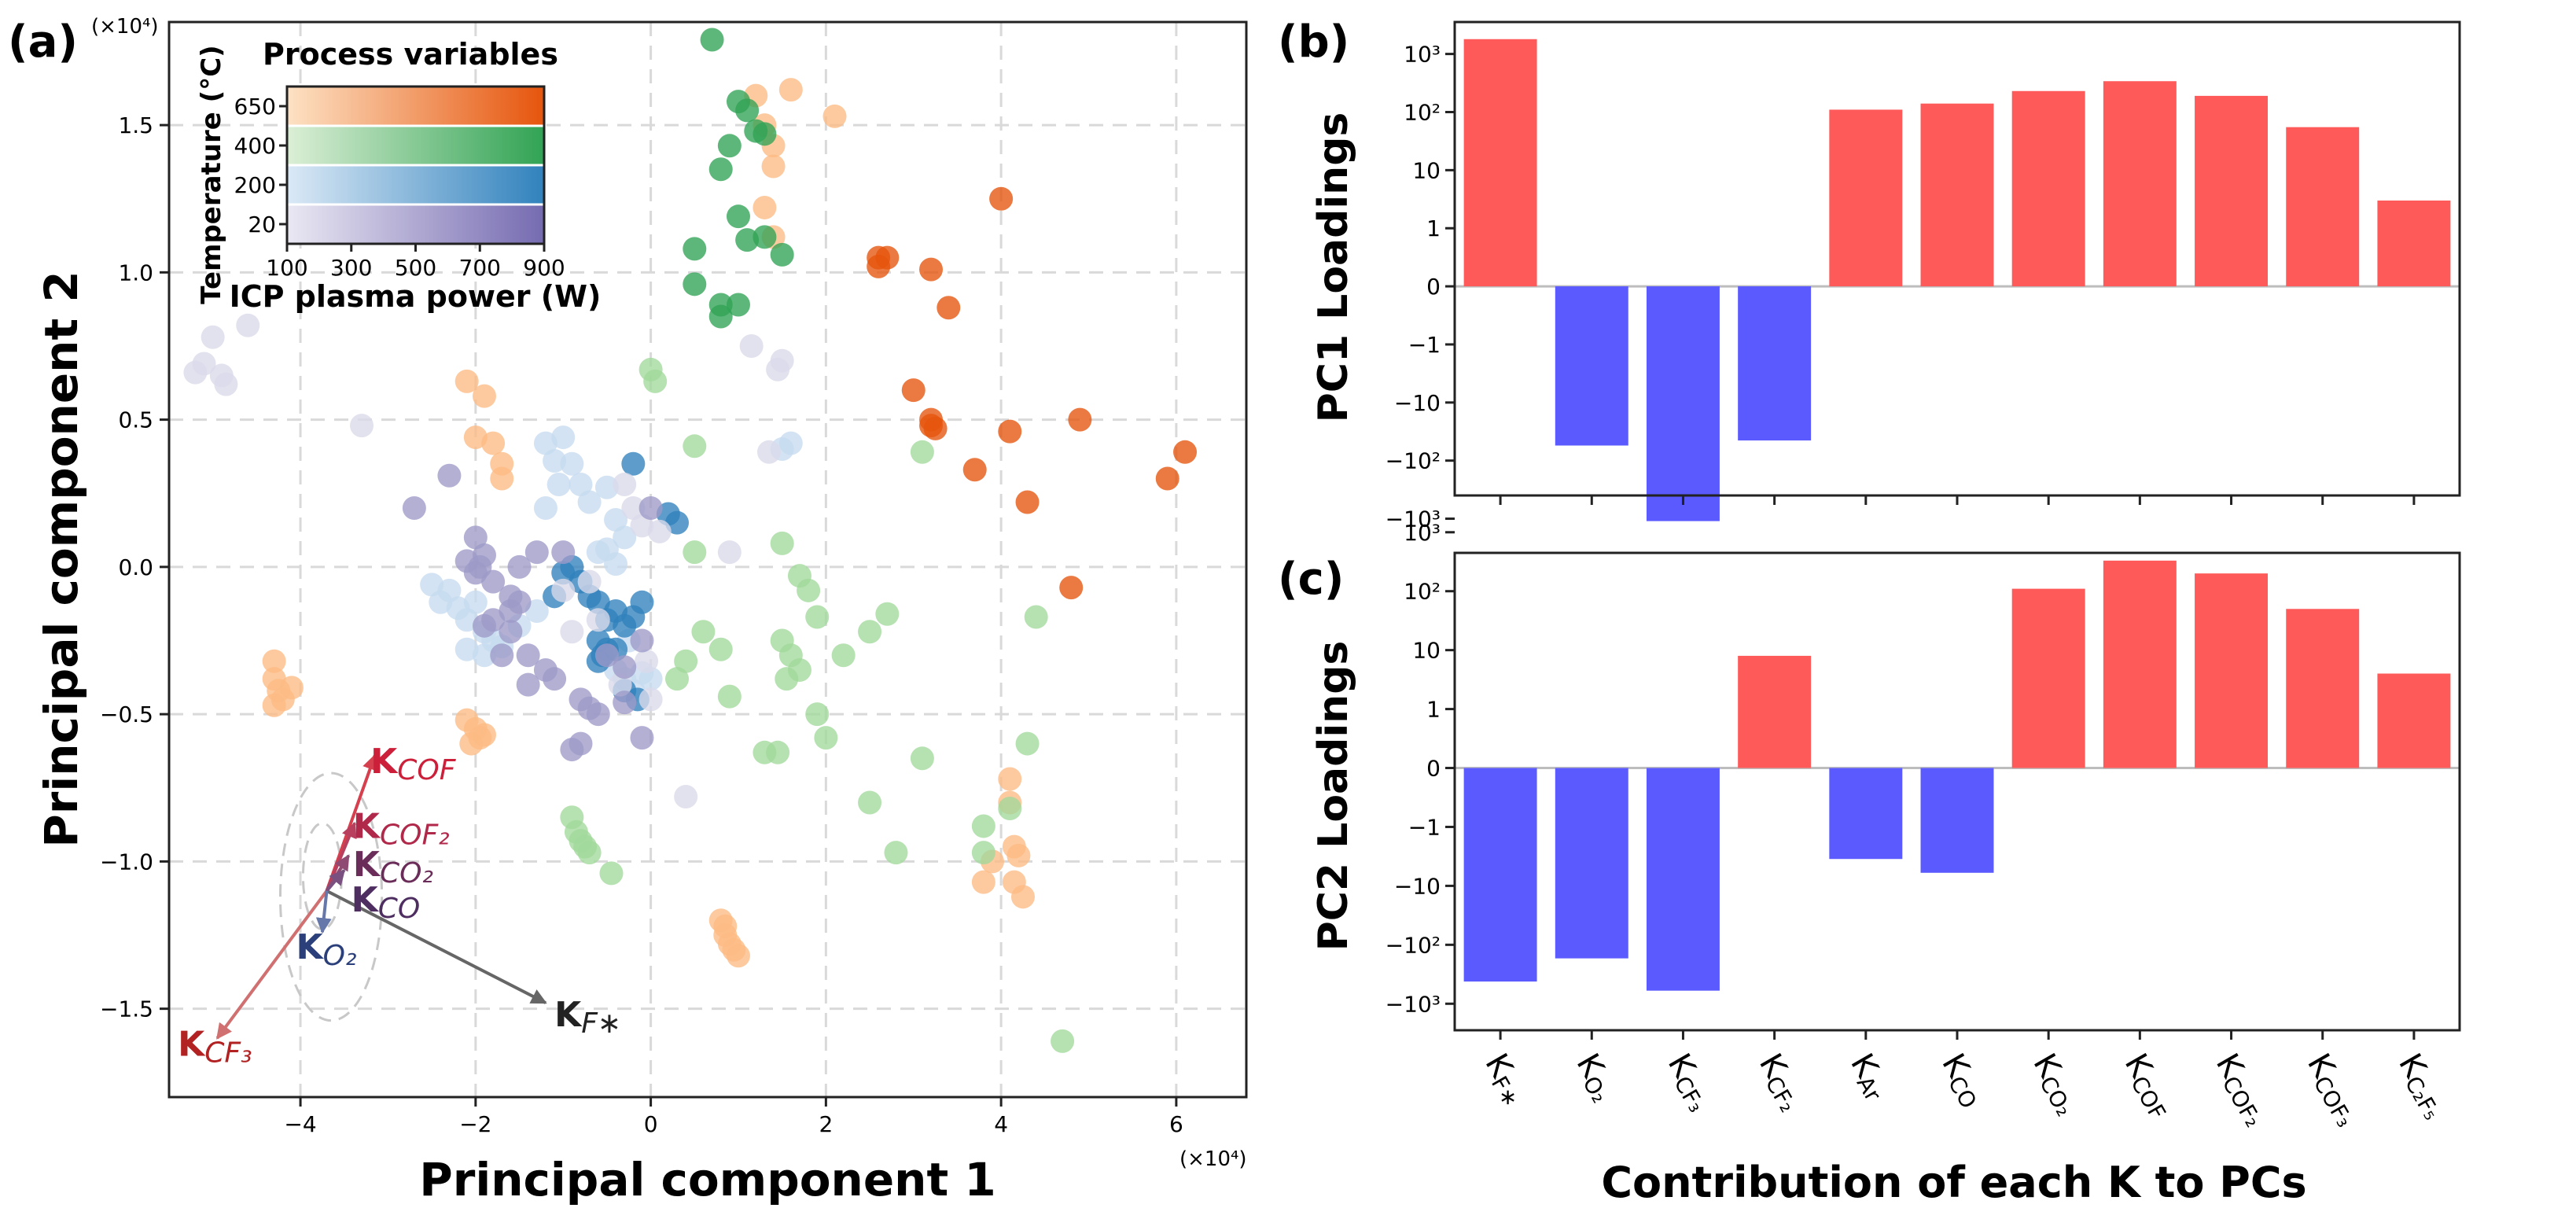 The width and height of the screenshot is (2576, 1219). I want to click on inset-x-tick-label: 700, so click(480, 268).